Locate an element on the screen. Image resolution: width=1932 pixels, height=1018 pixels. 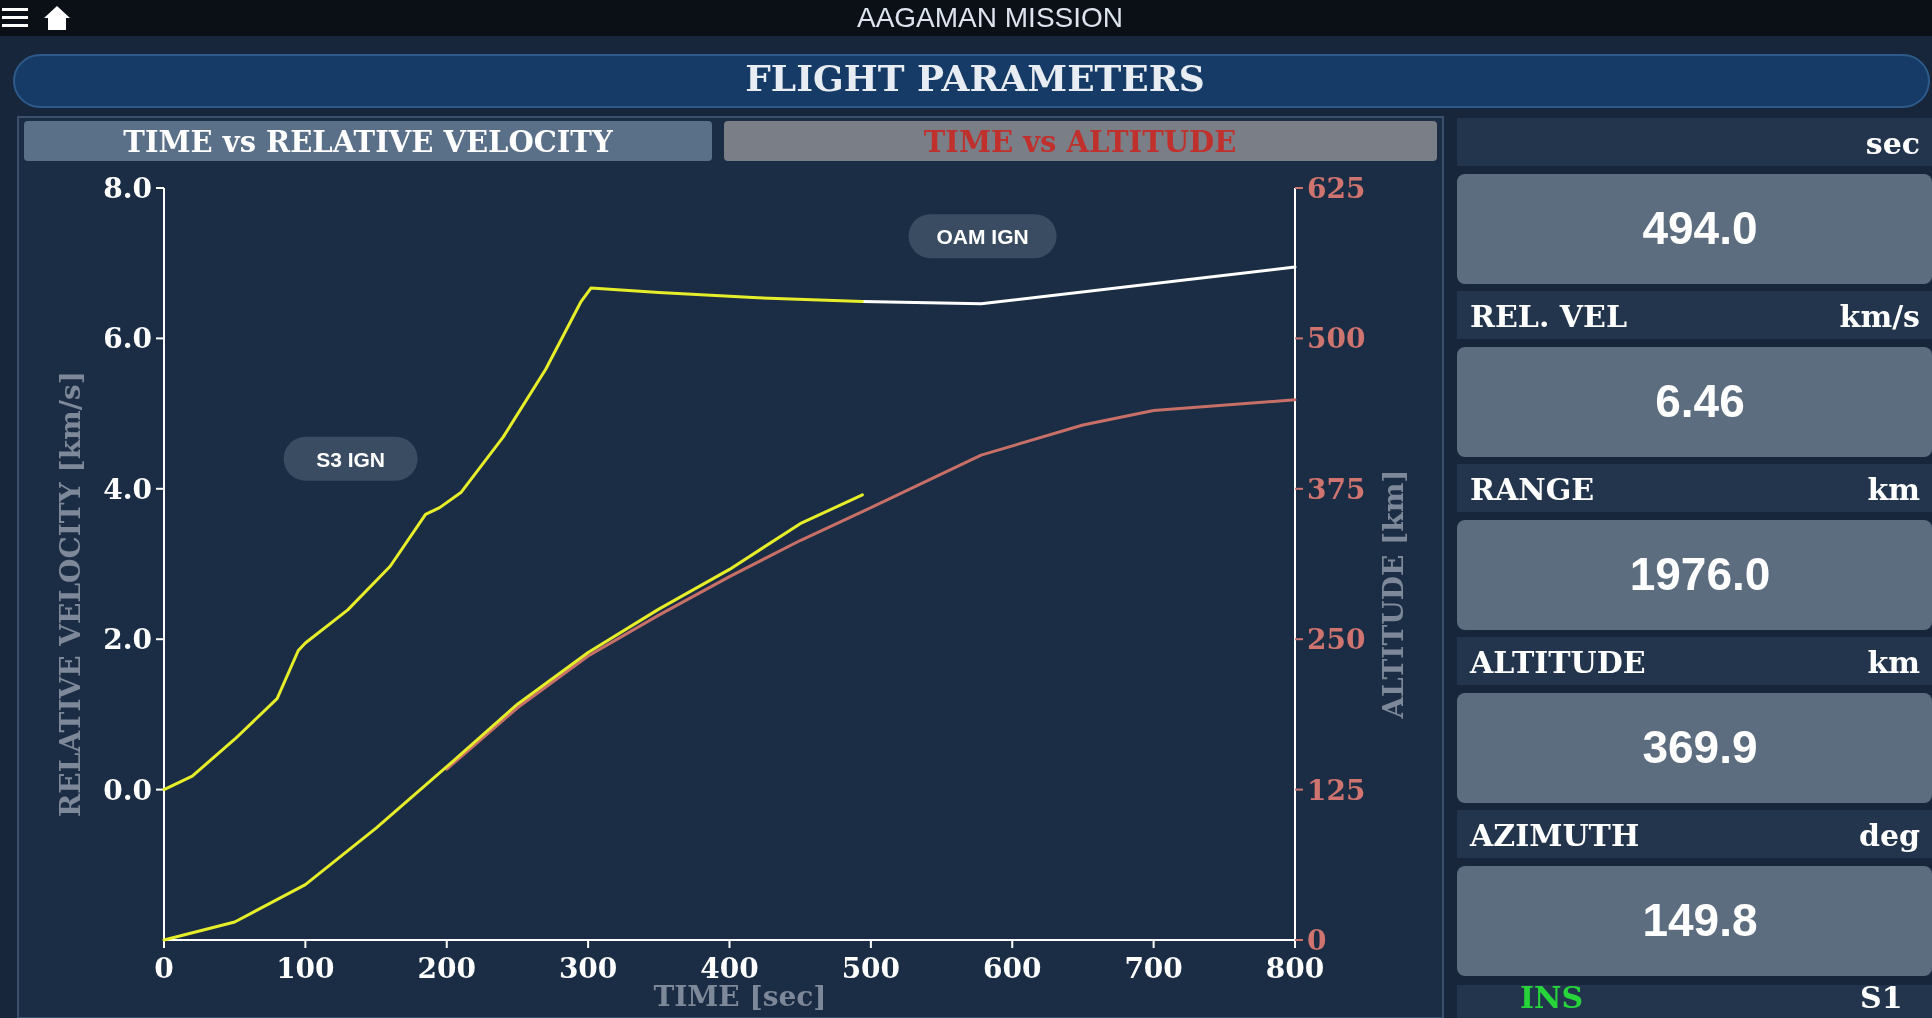
y2-tick-label: 500 is located at coordinates (1336, 339).